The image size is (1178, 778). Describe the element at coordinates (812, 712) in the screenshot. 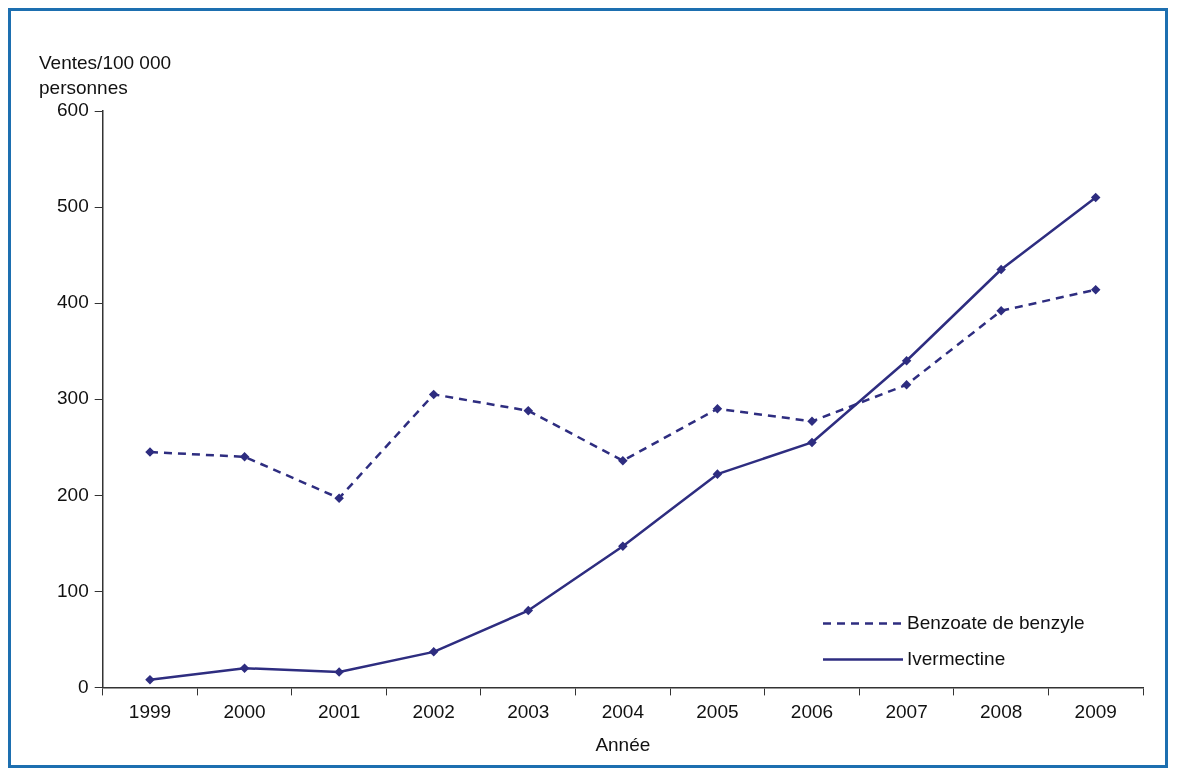

I see `x-tick-label: 2006` at that location.